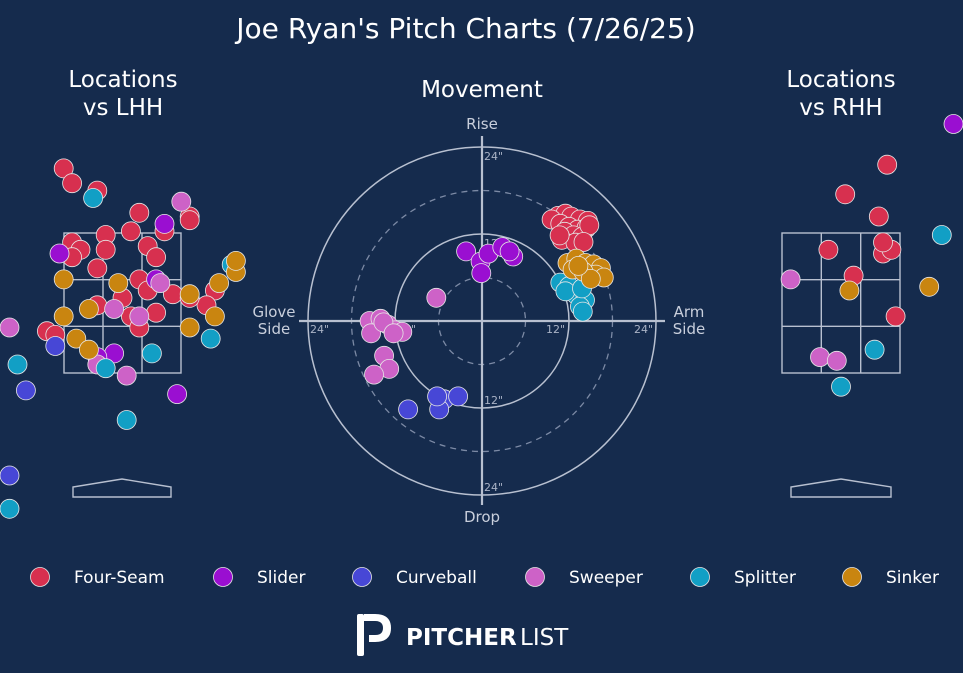 This screenshot has height=673, width=963. What do you see at coordinates (493, 400) in the screenshot?
I see `ring-label-12-bottom: 12"` at bounding box center [493, 400].